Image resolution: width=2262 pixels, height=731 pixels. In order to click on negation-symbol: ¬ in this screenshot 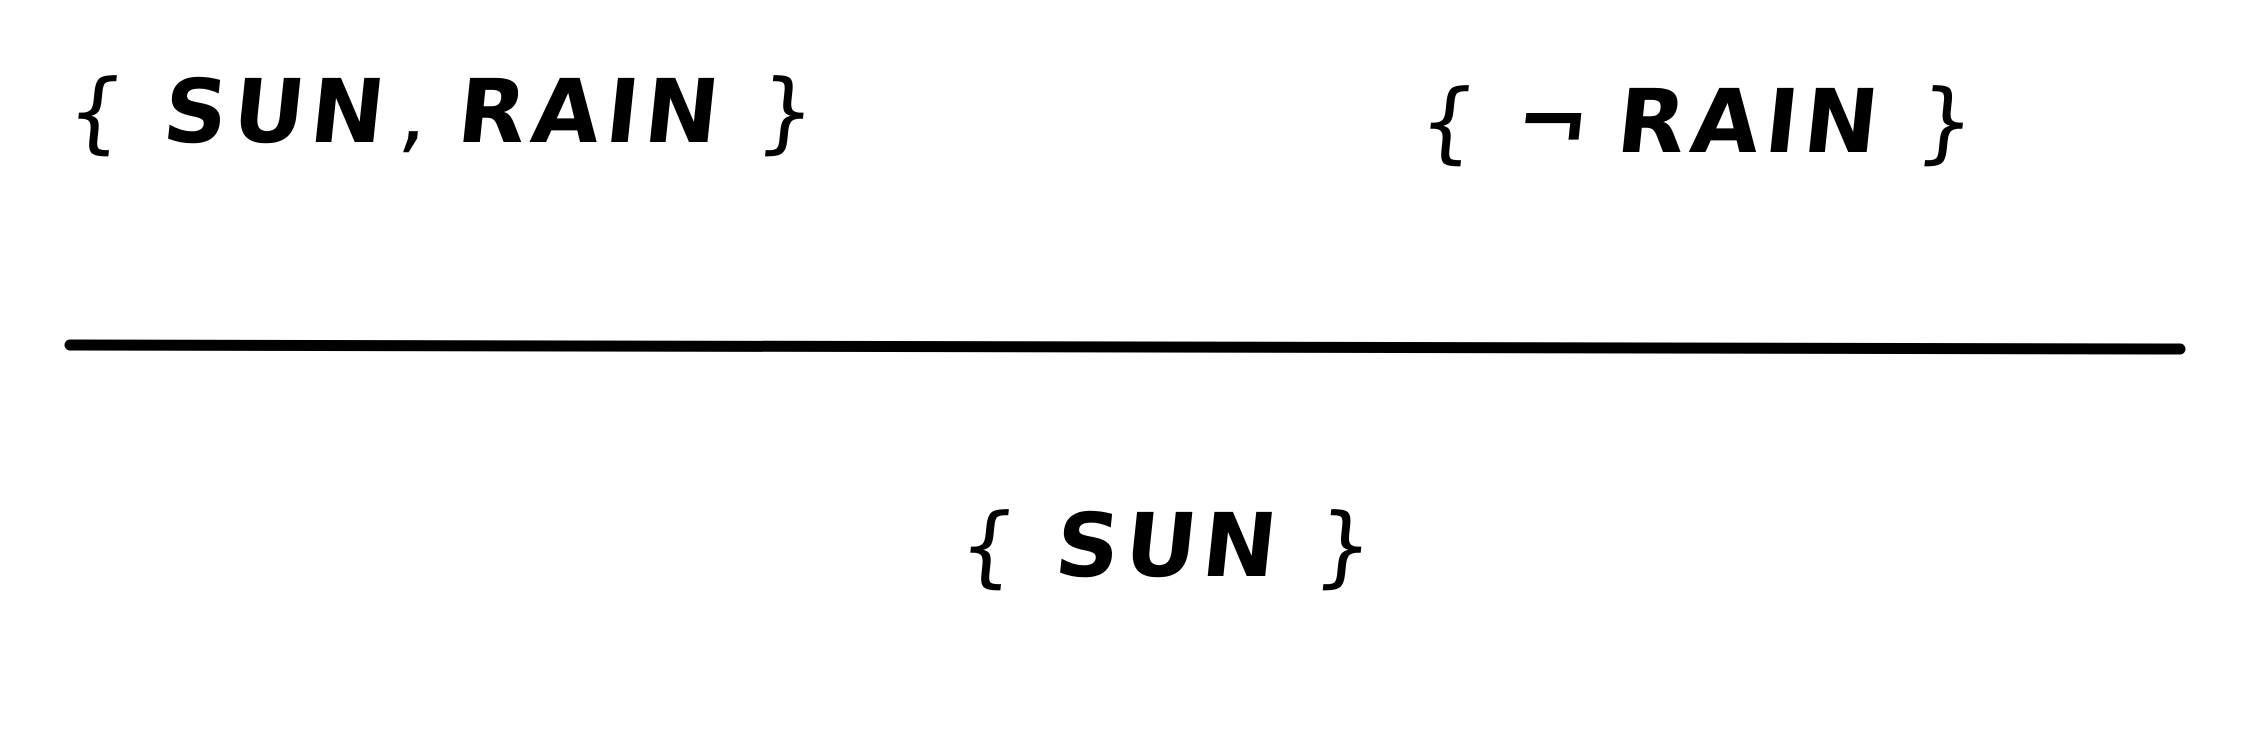, I will do `click(1556, 121)`.